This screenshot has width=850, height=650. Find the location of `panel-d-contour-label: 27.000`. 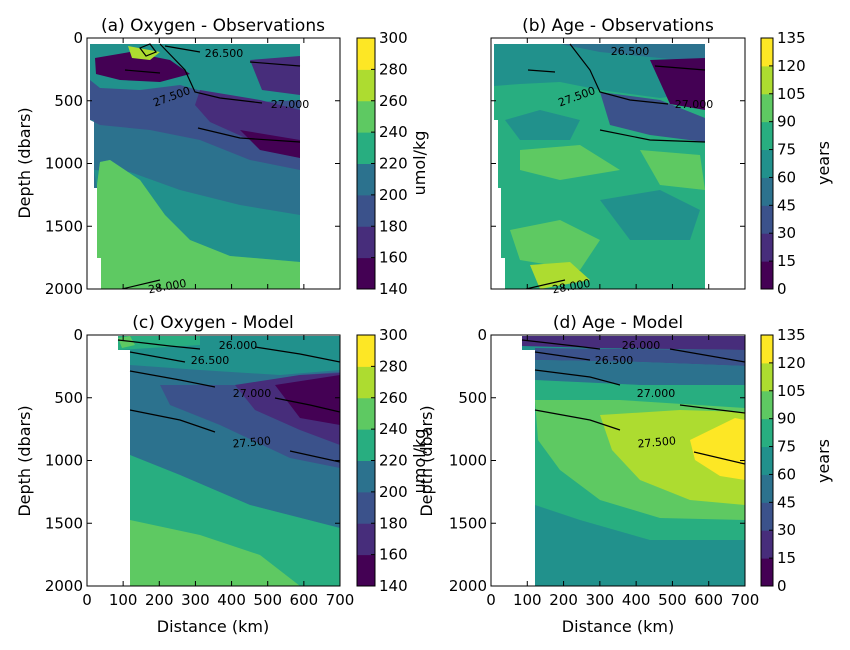

panel-d-contour-label: 27.000 is located at coordinates (656, 393).